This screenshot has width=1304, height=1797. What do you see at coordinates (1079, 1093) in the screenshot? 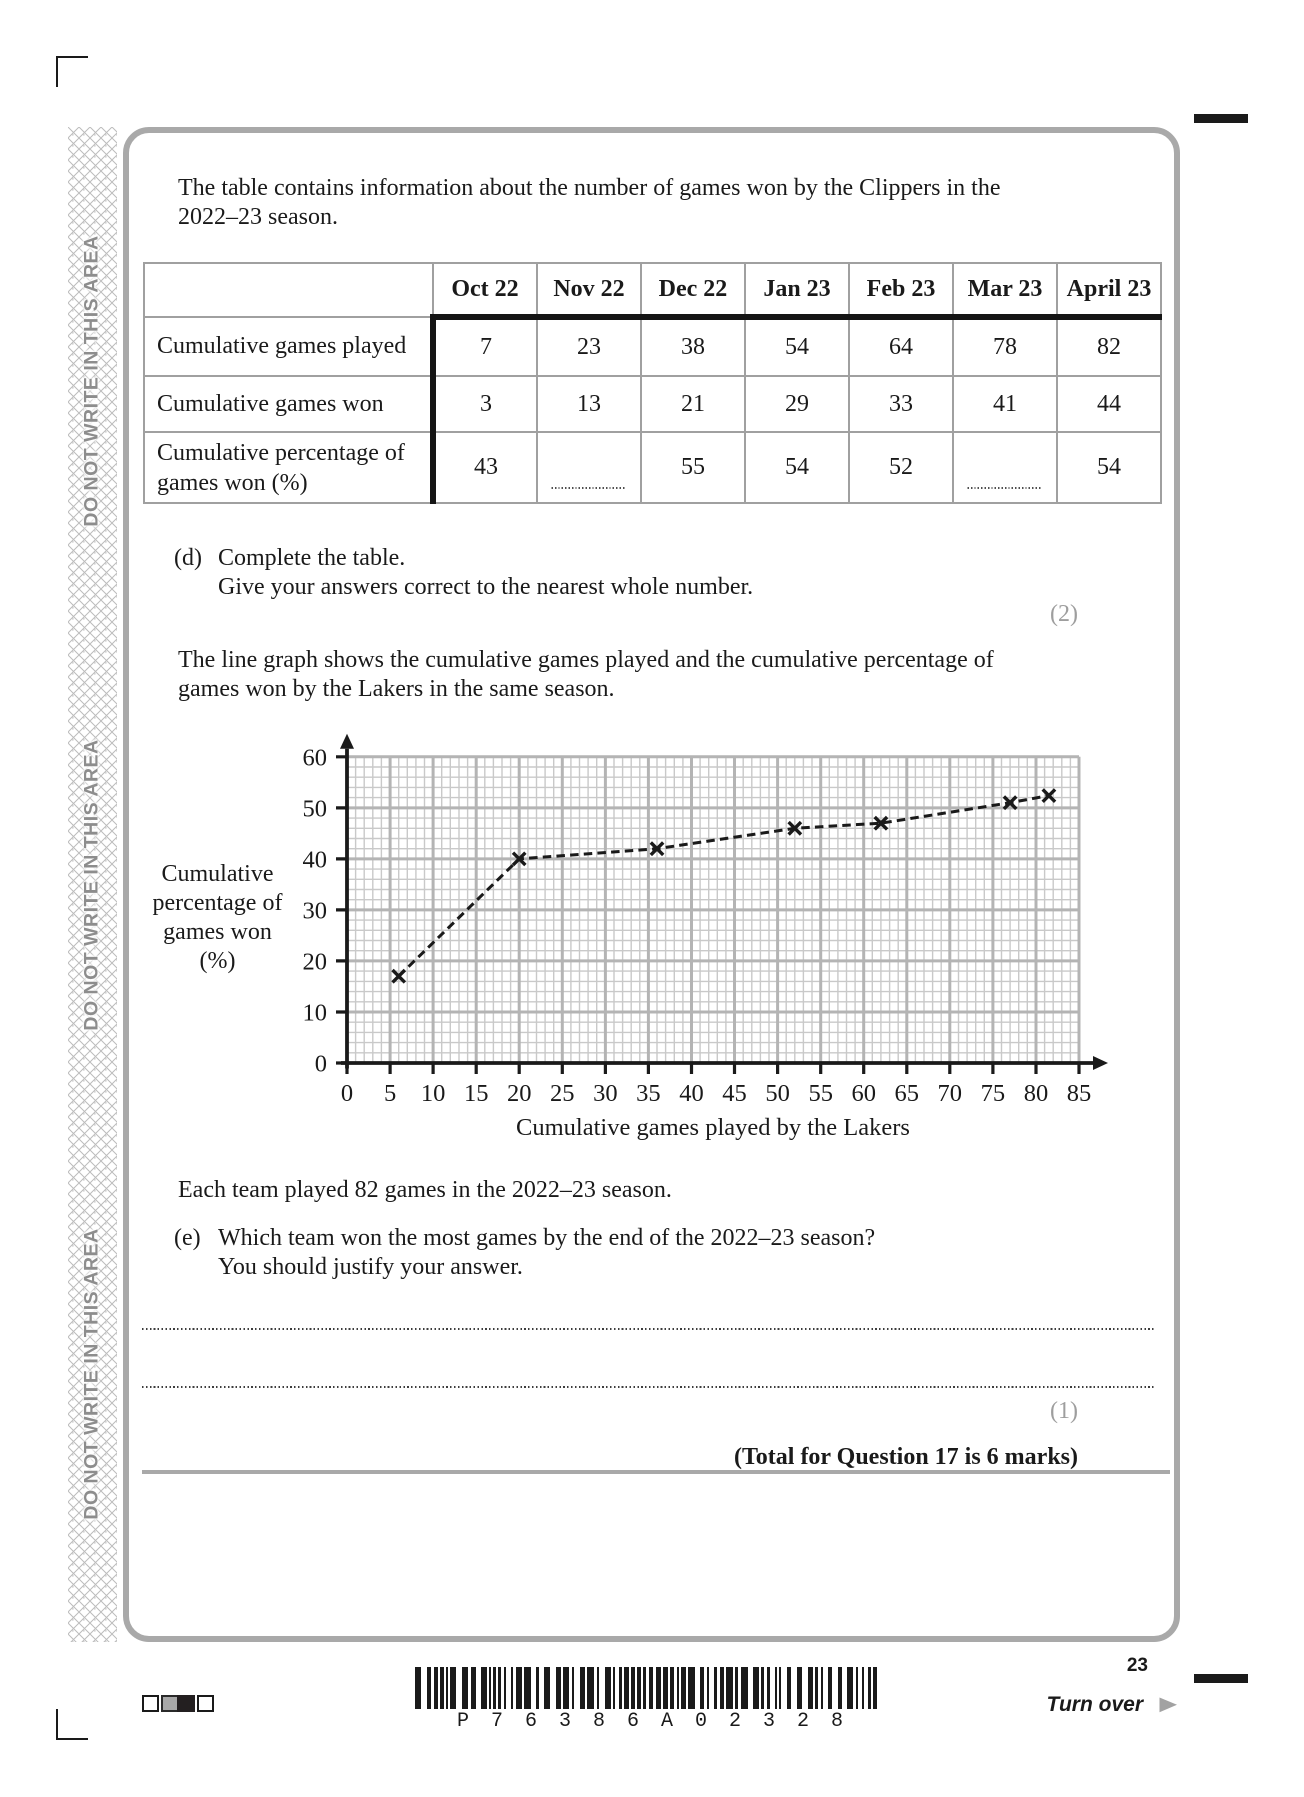
I see `svg-text: 85` at bounding box center [1079, 1093].